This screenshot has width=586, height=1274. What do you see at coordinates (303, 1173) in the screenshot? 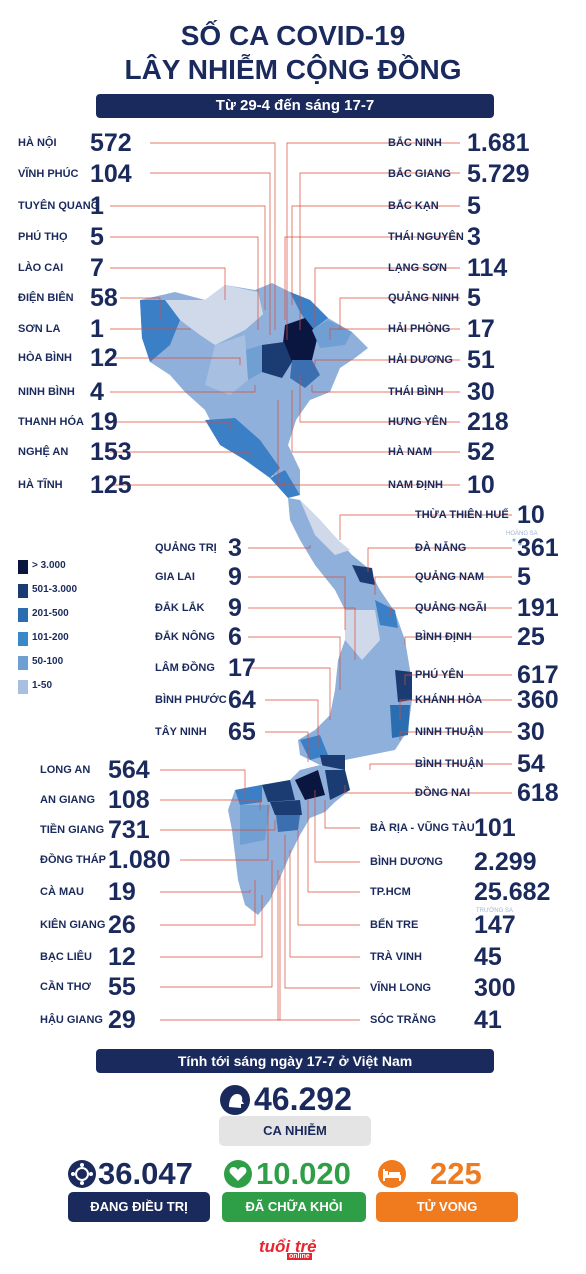
I see `recovered-value: 10.020` at bounding box center [303, 1173].